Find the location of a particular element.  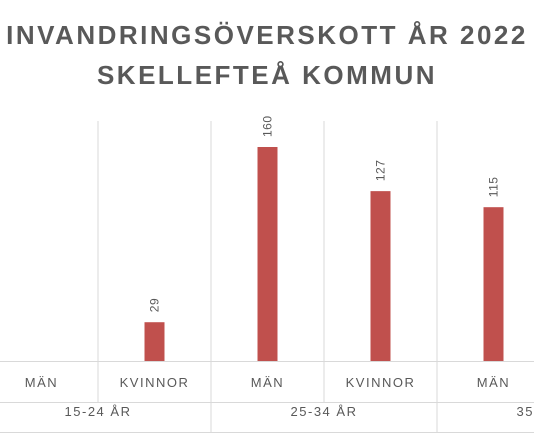

group-label: 25-34 ÅR is located at coordinates (324, 411).